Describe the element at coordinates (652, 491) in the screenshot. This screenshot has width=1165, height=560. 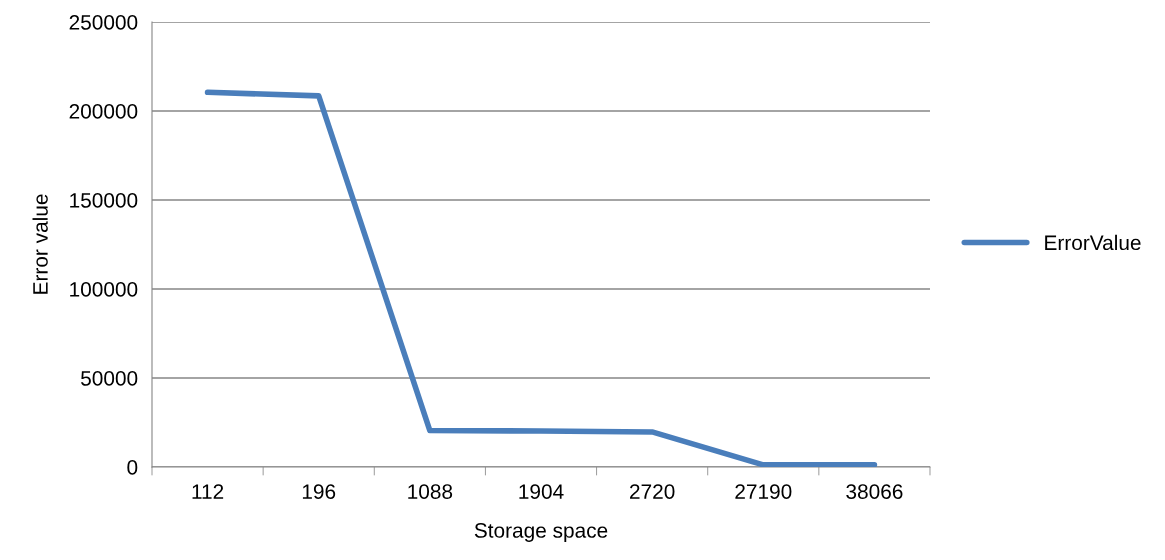
I see `x-tick-label: 2720` at that location.